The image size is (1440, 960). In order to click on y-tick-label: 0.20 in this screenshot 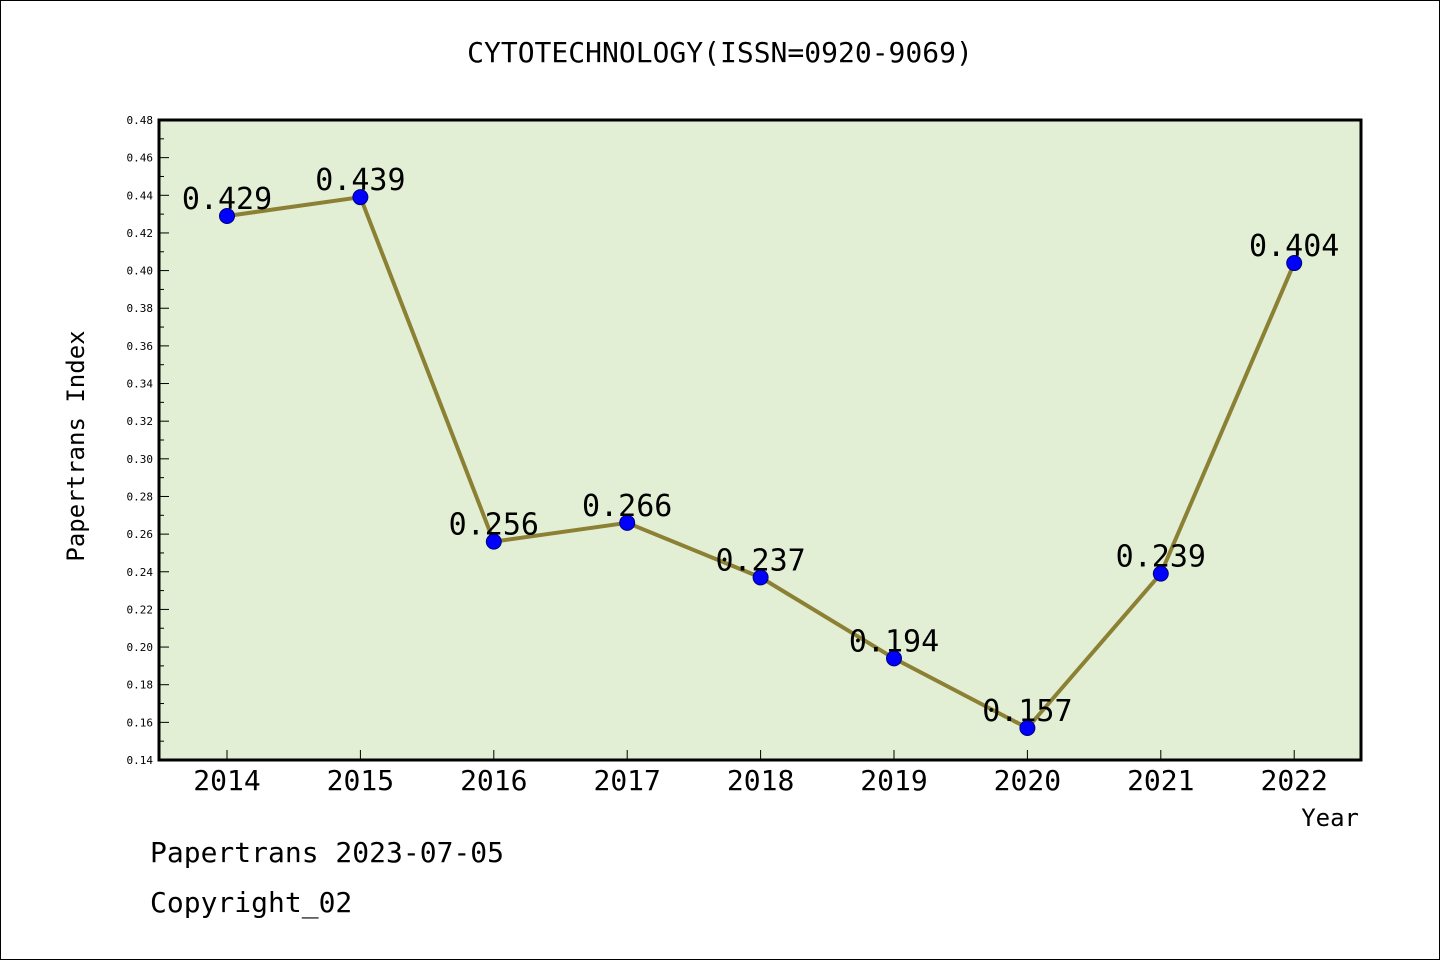, I will do `click(140, 647)`.